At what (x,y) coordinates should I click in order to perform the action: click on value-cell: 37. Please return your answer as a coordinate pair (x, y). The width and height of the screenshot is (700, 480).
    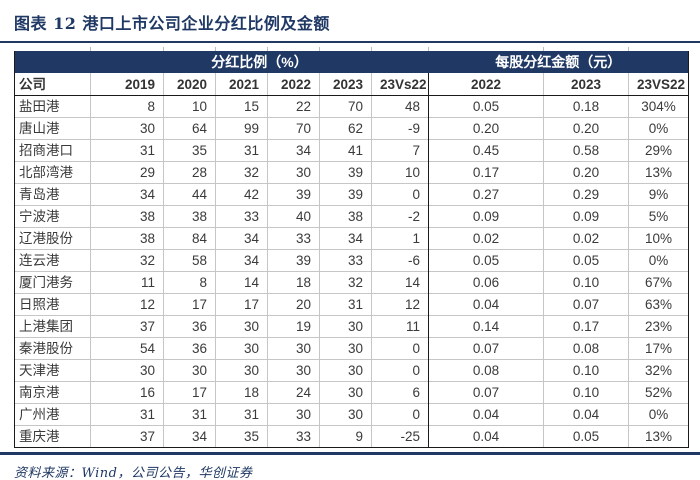
    Looking at the image, I should click on (127, 326).